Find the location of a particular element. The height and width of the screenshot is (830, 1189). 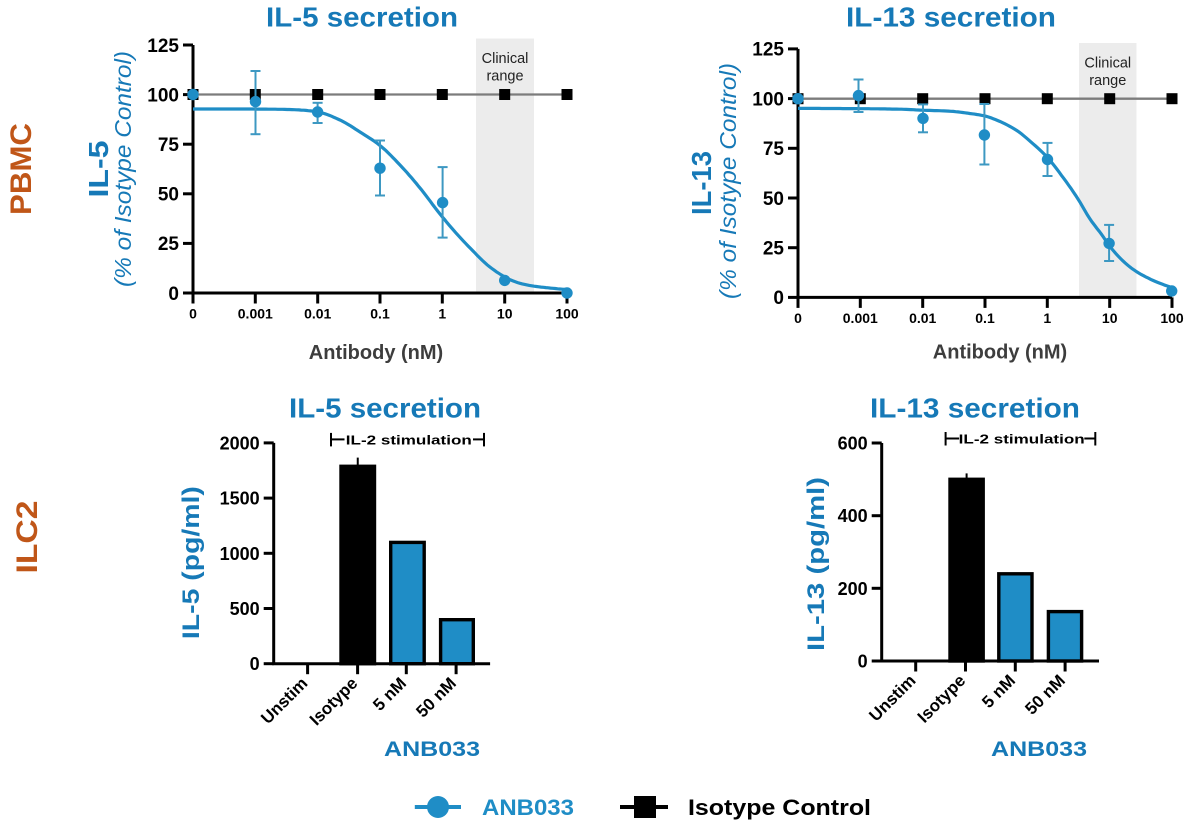

svg-text: 400 is located at coordinates (853, 516).